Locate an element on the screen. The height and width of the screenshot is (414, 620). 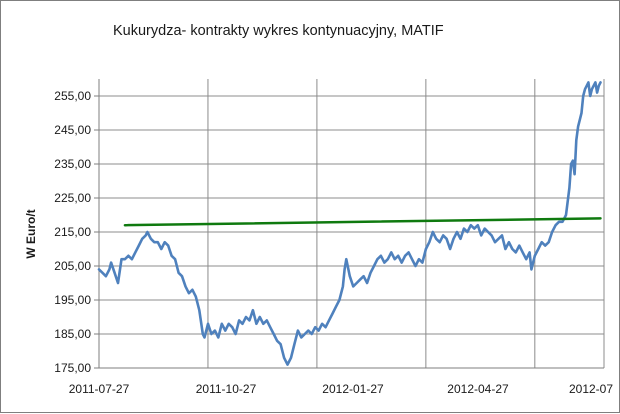
y-tick-label: 235,00 is located at coordinates (72, 164).